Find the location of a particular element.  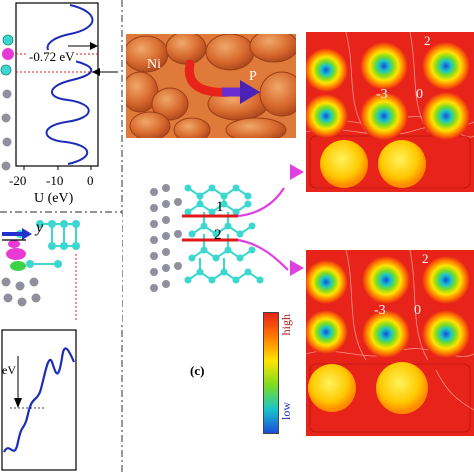

map-top-label-neg3: -3 is located at coordinates (382, 94).